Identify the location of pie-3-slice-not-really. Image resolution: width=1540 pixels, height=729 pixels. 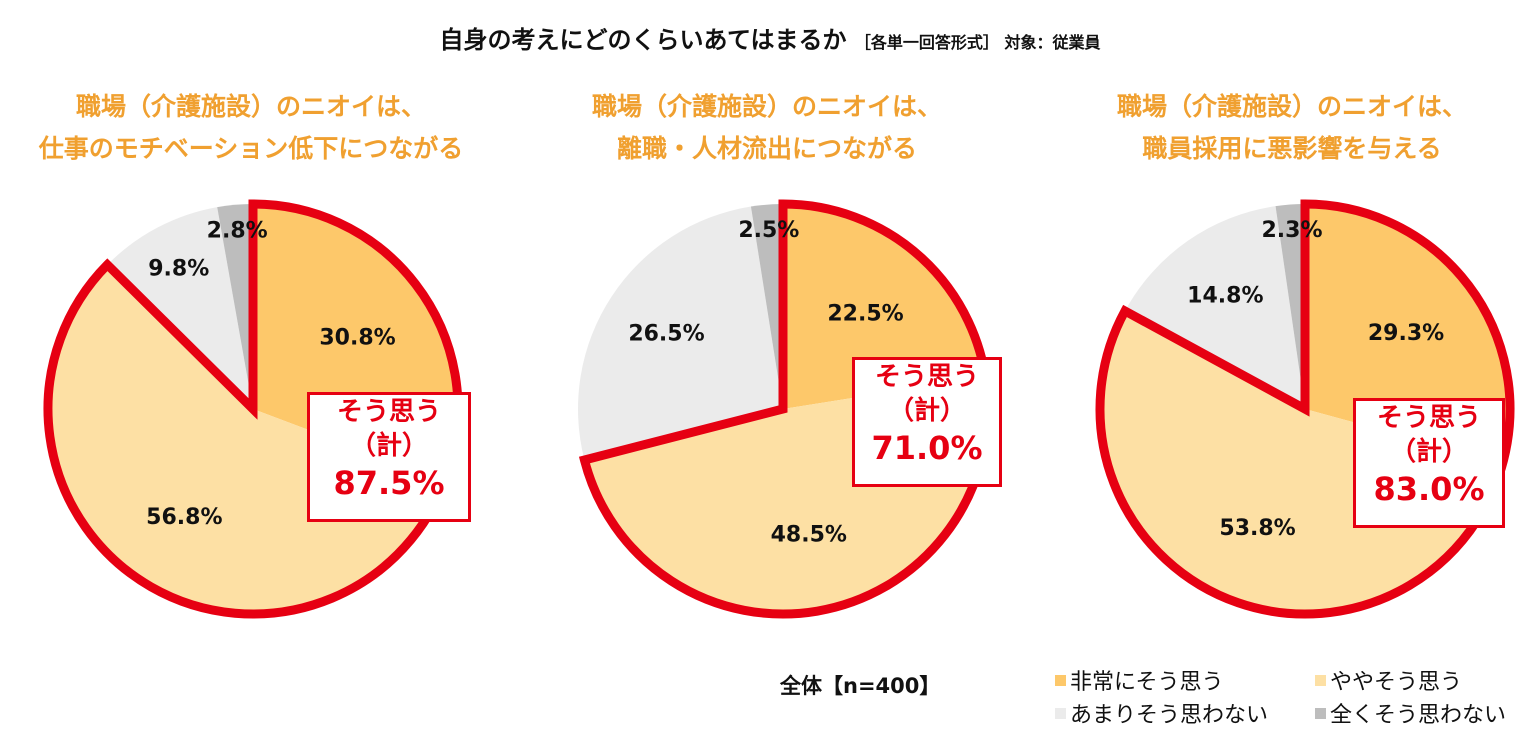
(1214, 307).